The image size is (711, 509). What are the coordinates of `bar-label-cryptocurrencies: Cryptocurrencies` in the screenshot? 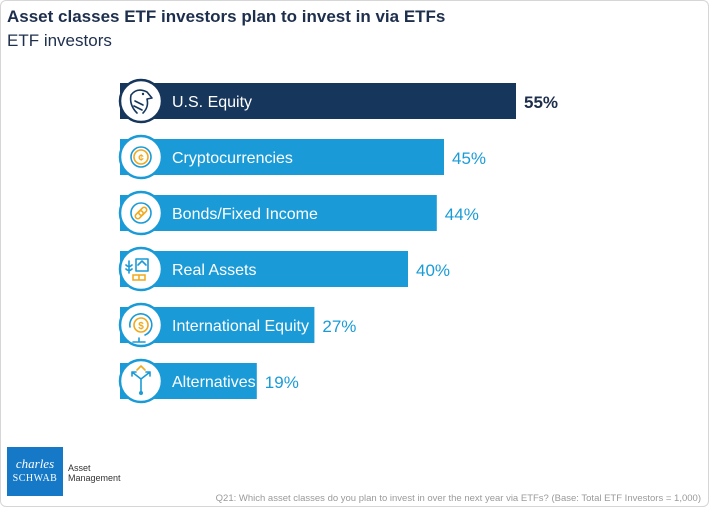 It's located at (232, 158).